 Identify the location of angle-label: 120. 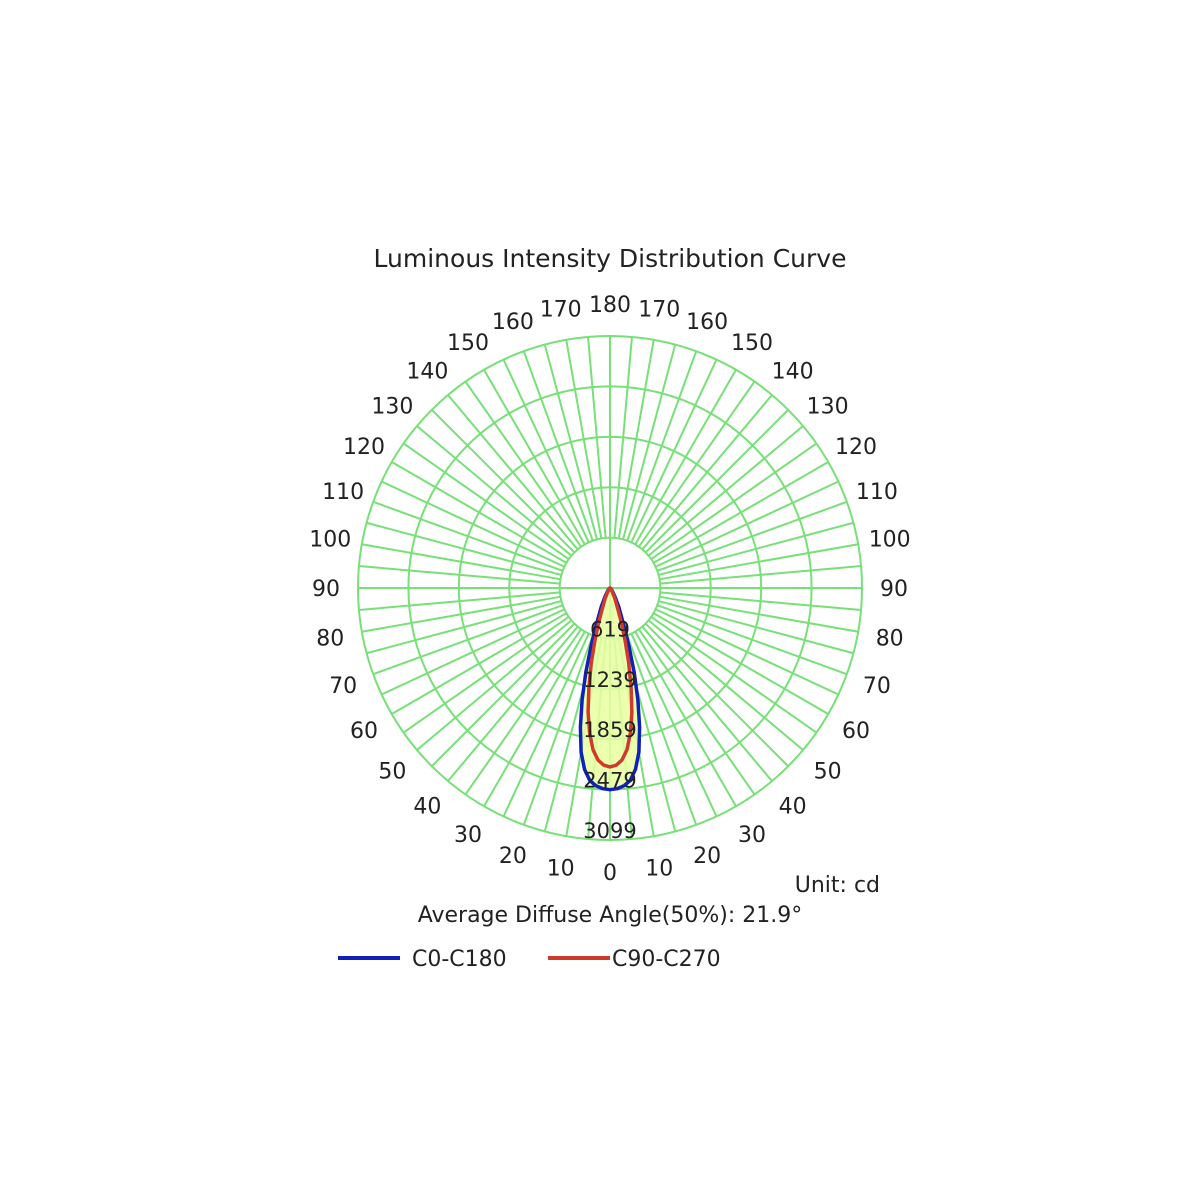
(364, 447).